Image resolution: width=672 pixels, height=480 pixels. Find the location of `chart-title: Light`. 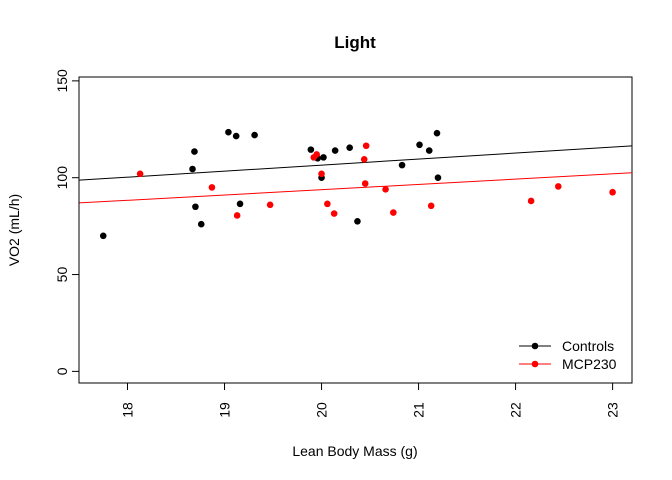

chart-title: Light is located at coordinates (355, 42).